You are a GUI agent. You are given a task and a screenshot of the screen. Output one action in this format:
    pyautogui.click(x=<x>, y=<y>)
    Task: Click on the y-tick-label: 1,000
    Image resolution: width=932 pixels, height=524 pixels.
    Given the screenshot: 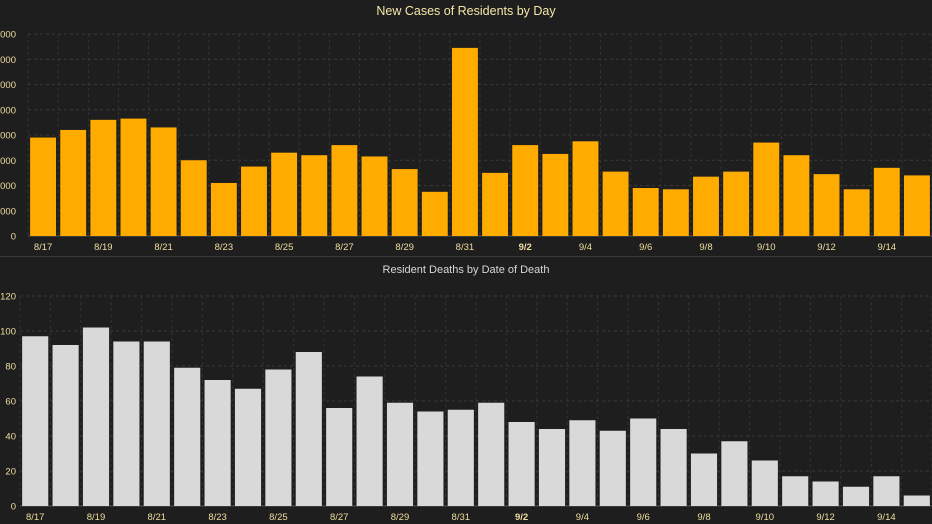 What is the action you would take?
    pyautogui.click(x=8, y=211)
    